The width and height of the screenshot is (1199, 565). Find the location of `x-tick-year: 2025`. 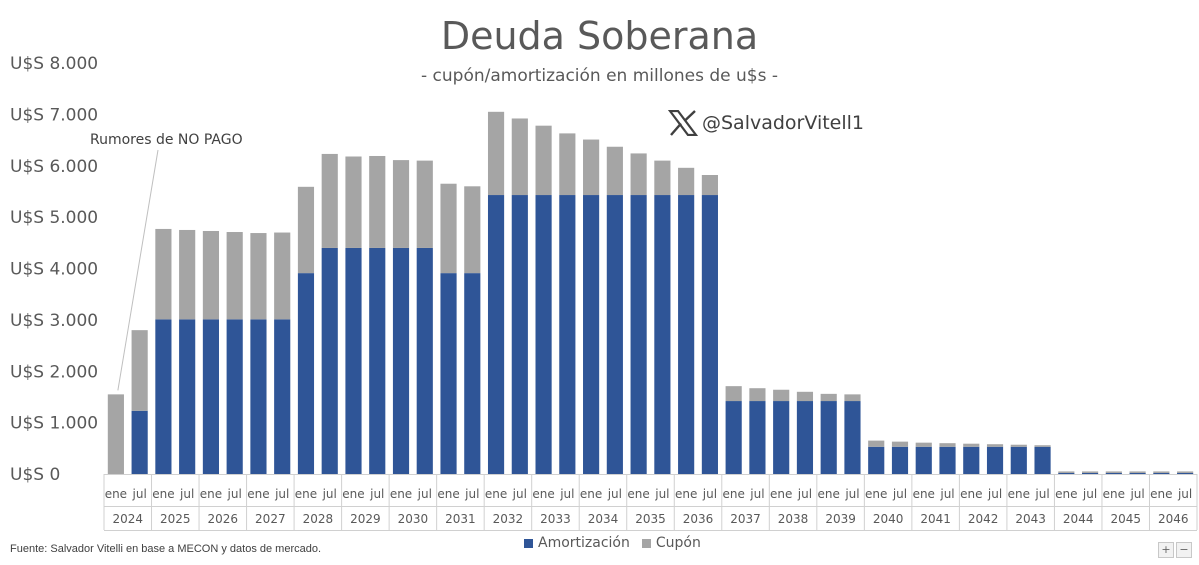

x-tick-year: 2025 is located at coordinates (175, 519).